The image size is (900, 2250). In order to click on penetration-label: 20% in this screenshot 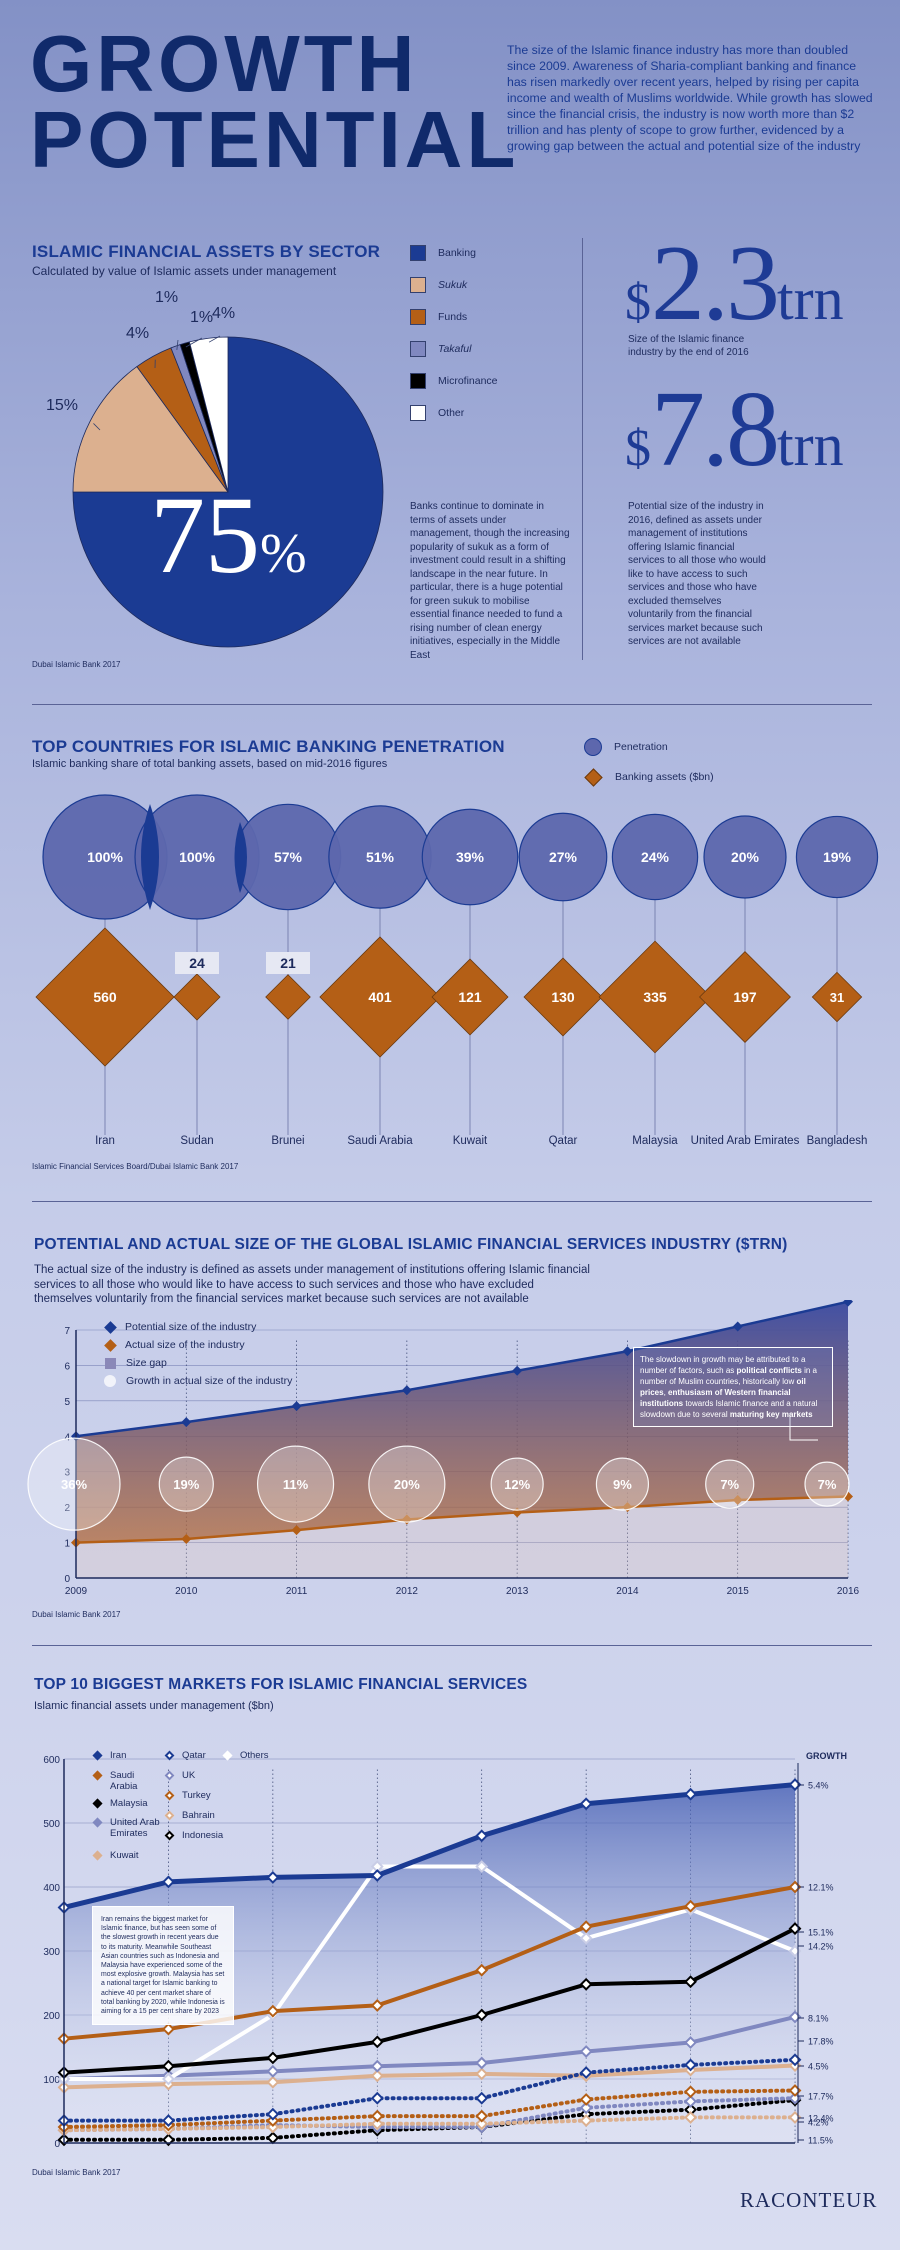, I will do `click(745, 857)`.